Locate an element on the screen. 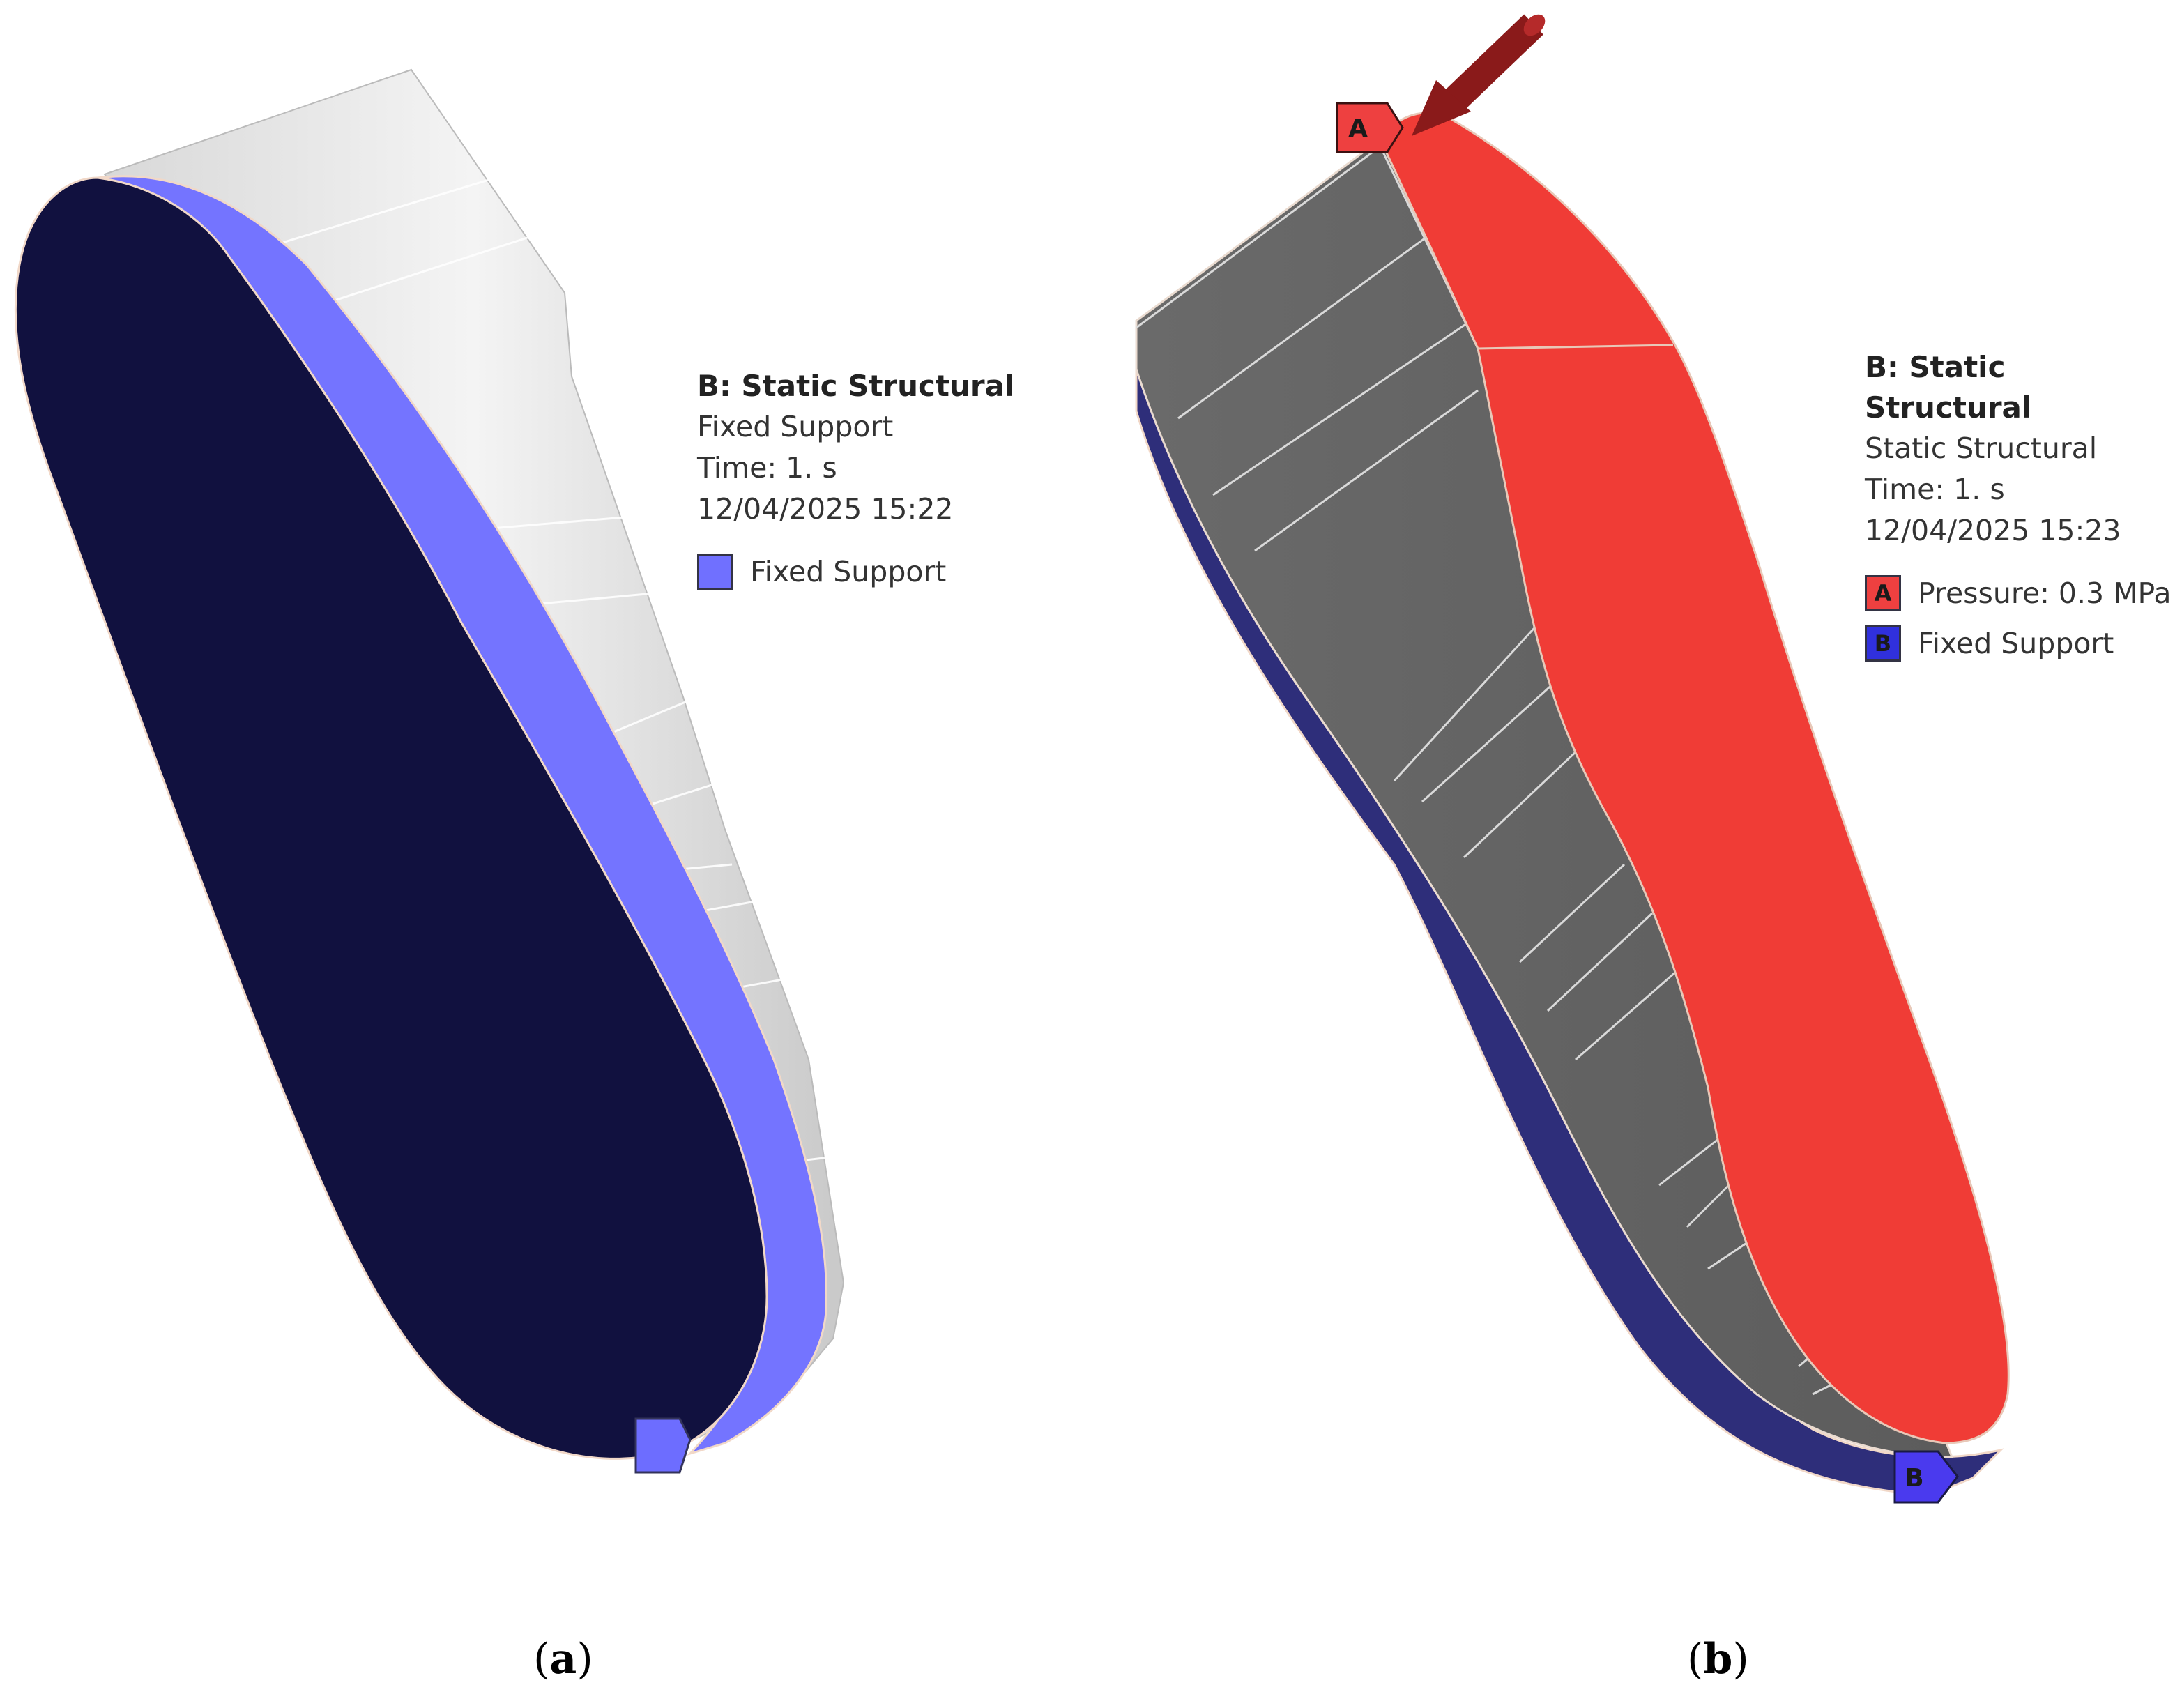 The image size is (2182, 1708). legend-a-item-label: Fixed Support is located at coordinates (848, 571).